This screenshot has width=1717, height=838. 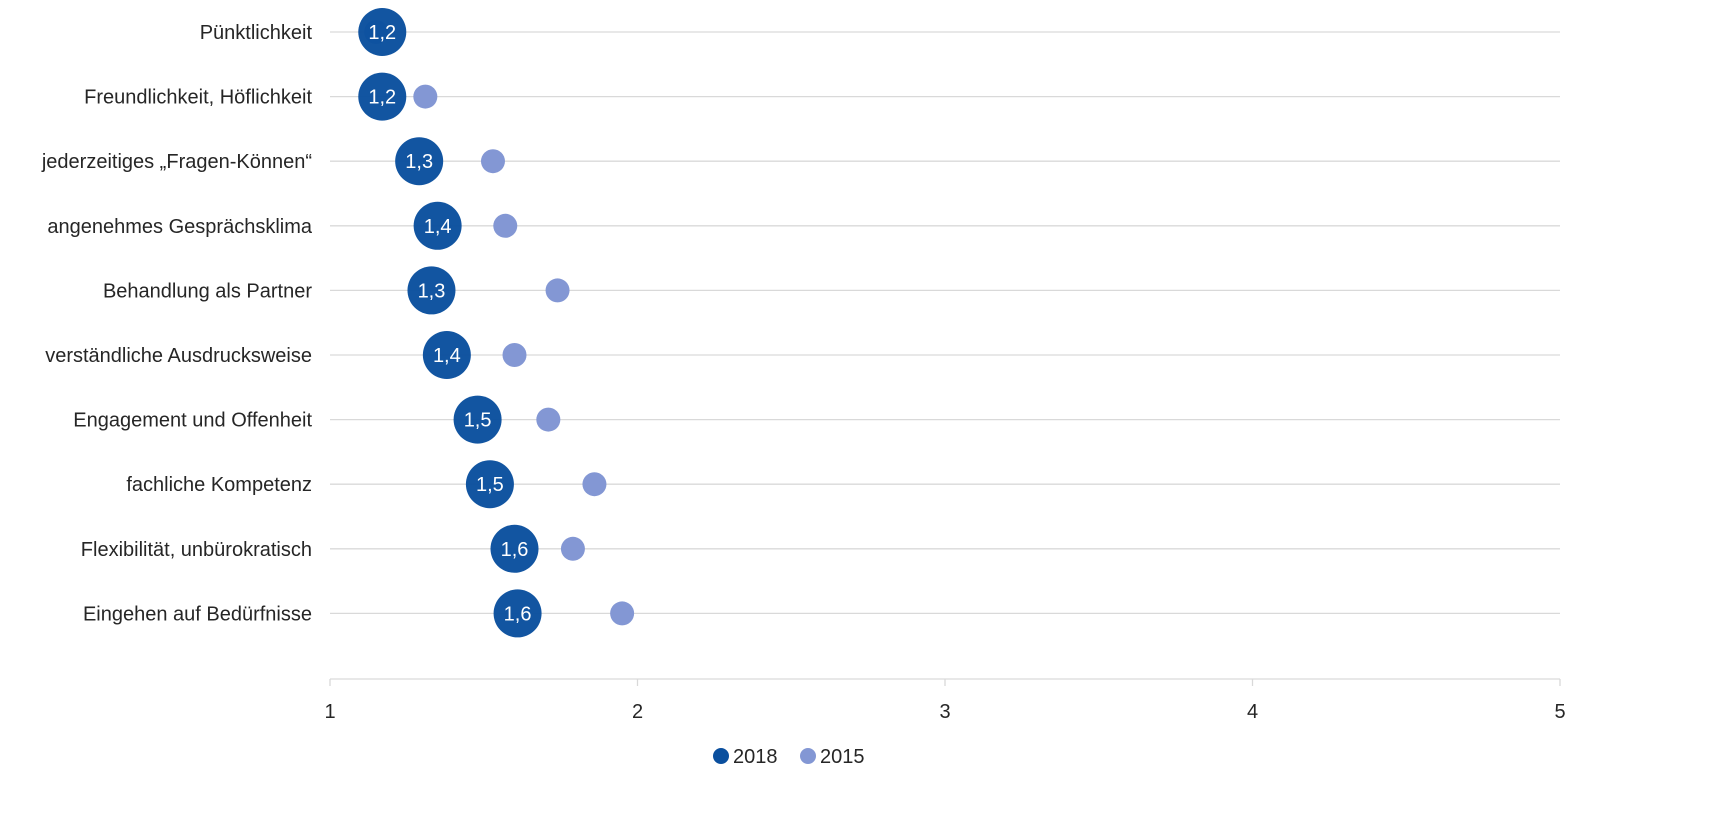 What do you see at coordinates (842, 757) in the screenshot?
I see `legend-label-2015: 2015` at bounding box center [842, 757].